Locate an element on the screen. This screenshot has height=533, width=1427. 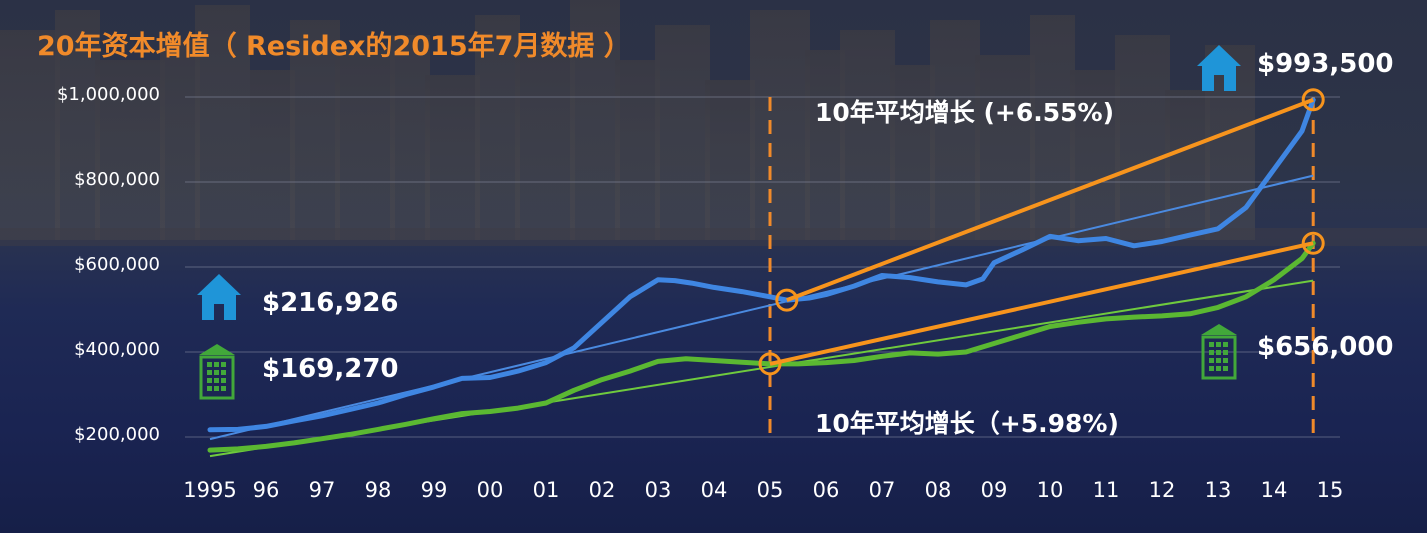
x-tick-label: 08 is located at coordinates (938, 490).